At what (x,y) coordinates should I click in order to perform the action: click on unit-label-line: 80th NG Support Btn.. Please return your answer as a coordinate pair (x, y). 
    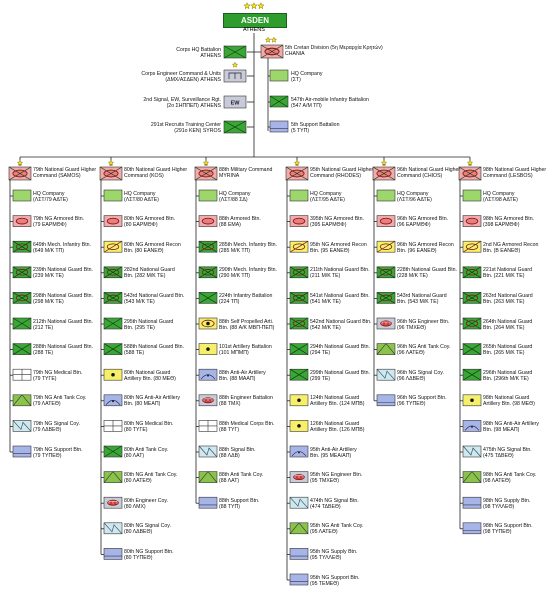
    Looking at the image, I should click on (149, 551).